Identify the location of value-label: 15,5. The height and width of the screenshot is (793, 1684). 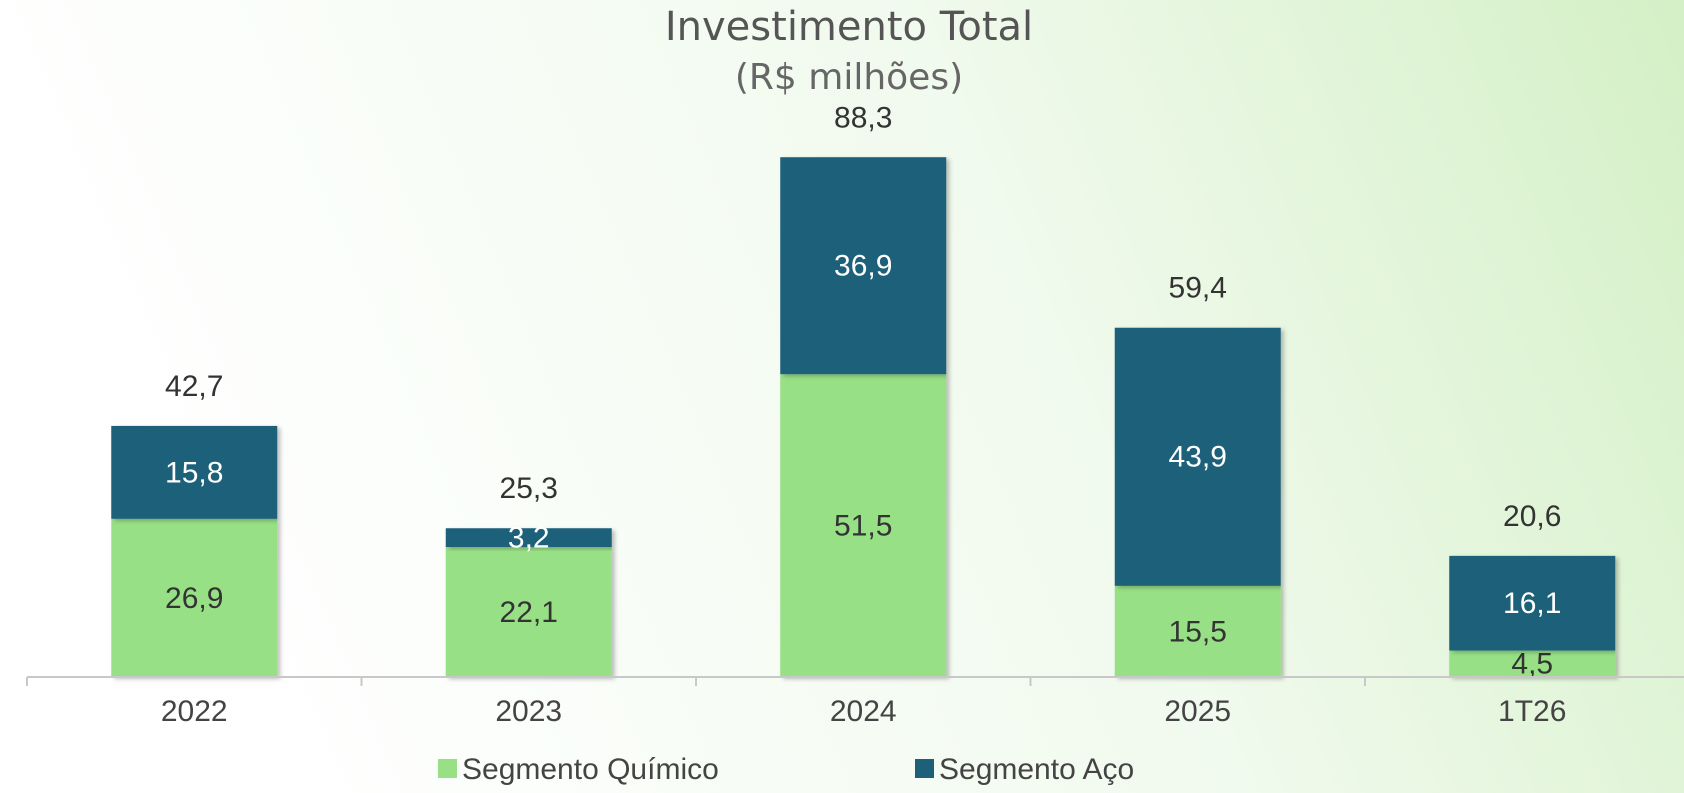
(1198, 631).